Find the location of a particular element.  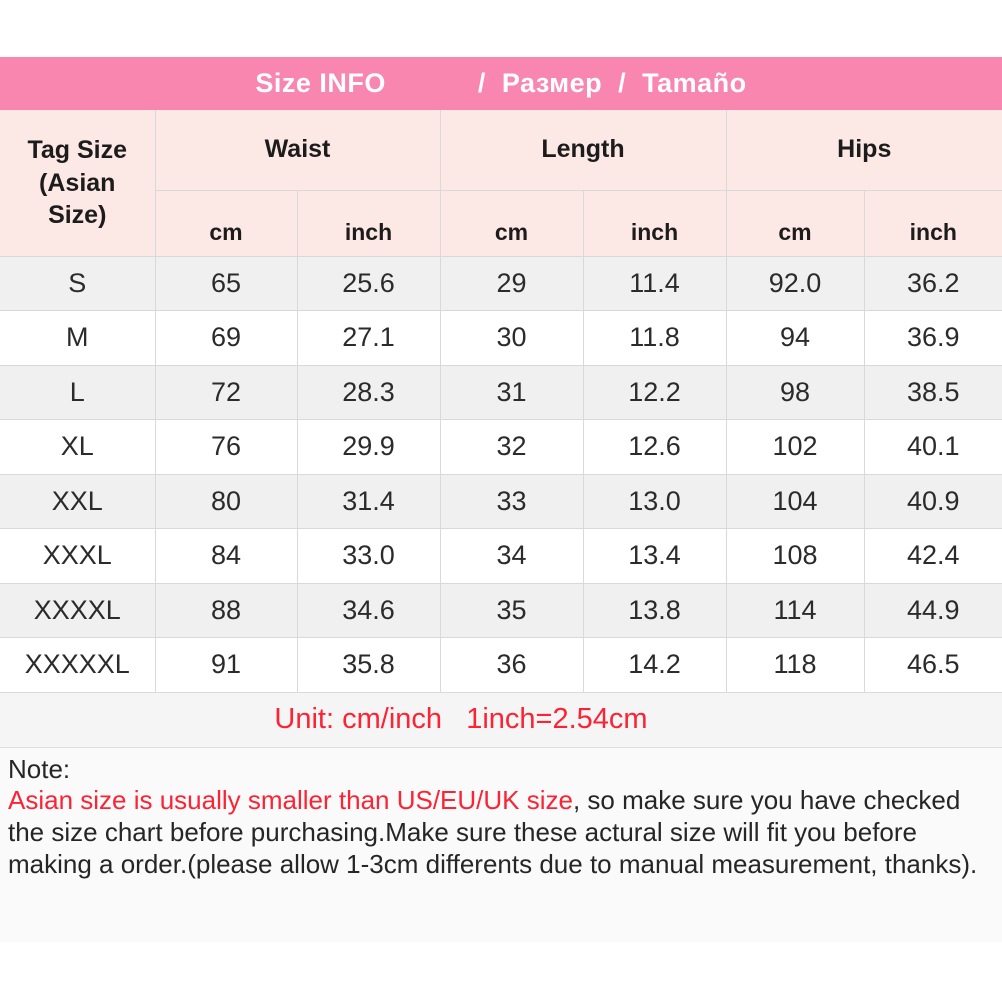

table-row: XL 76 29.9 32 12.6 102 40.1 is located at coordinates (501, 447).